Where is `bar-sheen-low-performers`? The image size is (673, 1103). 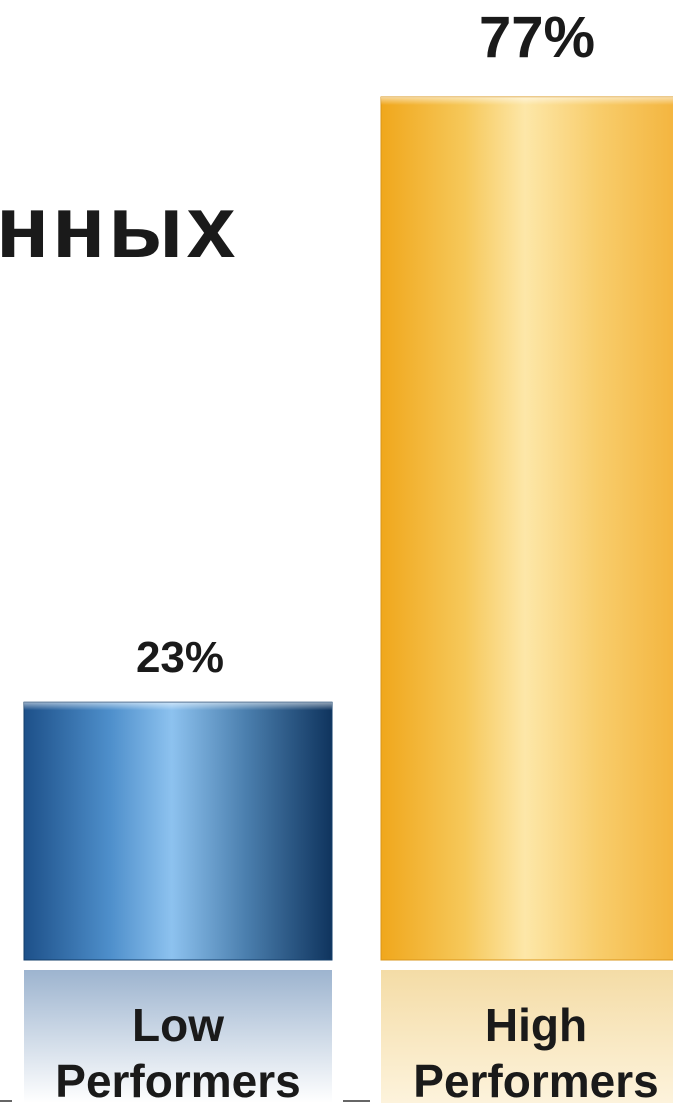
bar-sheen-low-performers is located at coordinates (178, 706).